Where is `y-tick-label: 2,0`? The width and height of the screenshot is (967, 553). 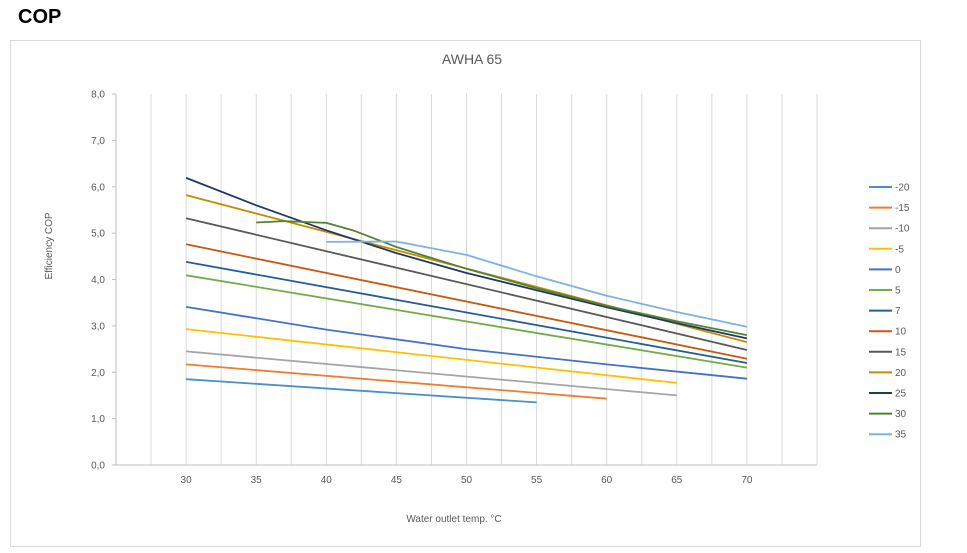
y-tick-label: 2,0 is located at coordinates (98, 373).